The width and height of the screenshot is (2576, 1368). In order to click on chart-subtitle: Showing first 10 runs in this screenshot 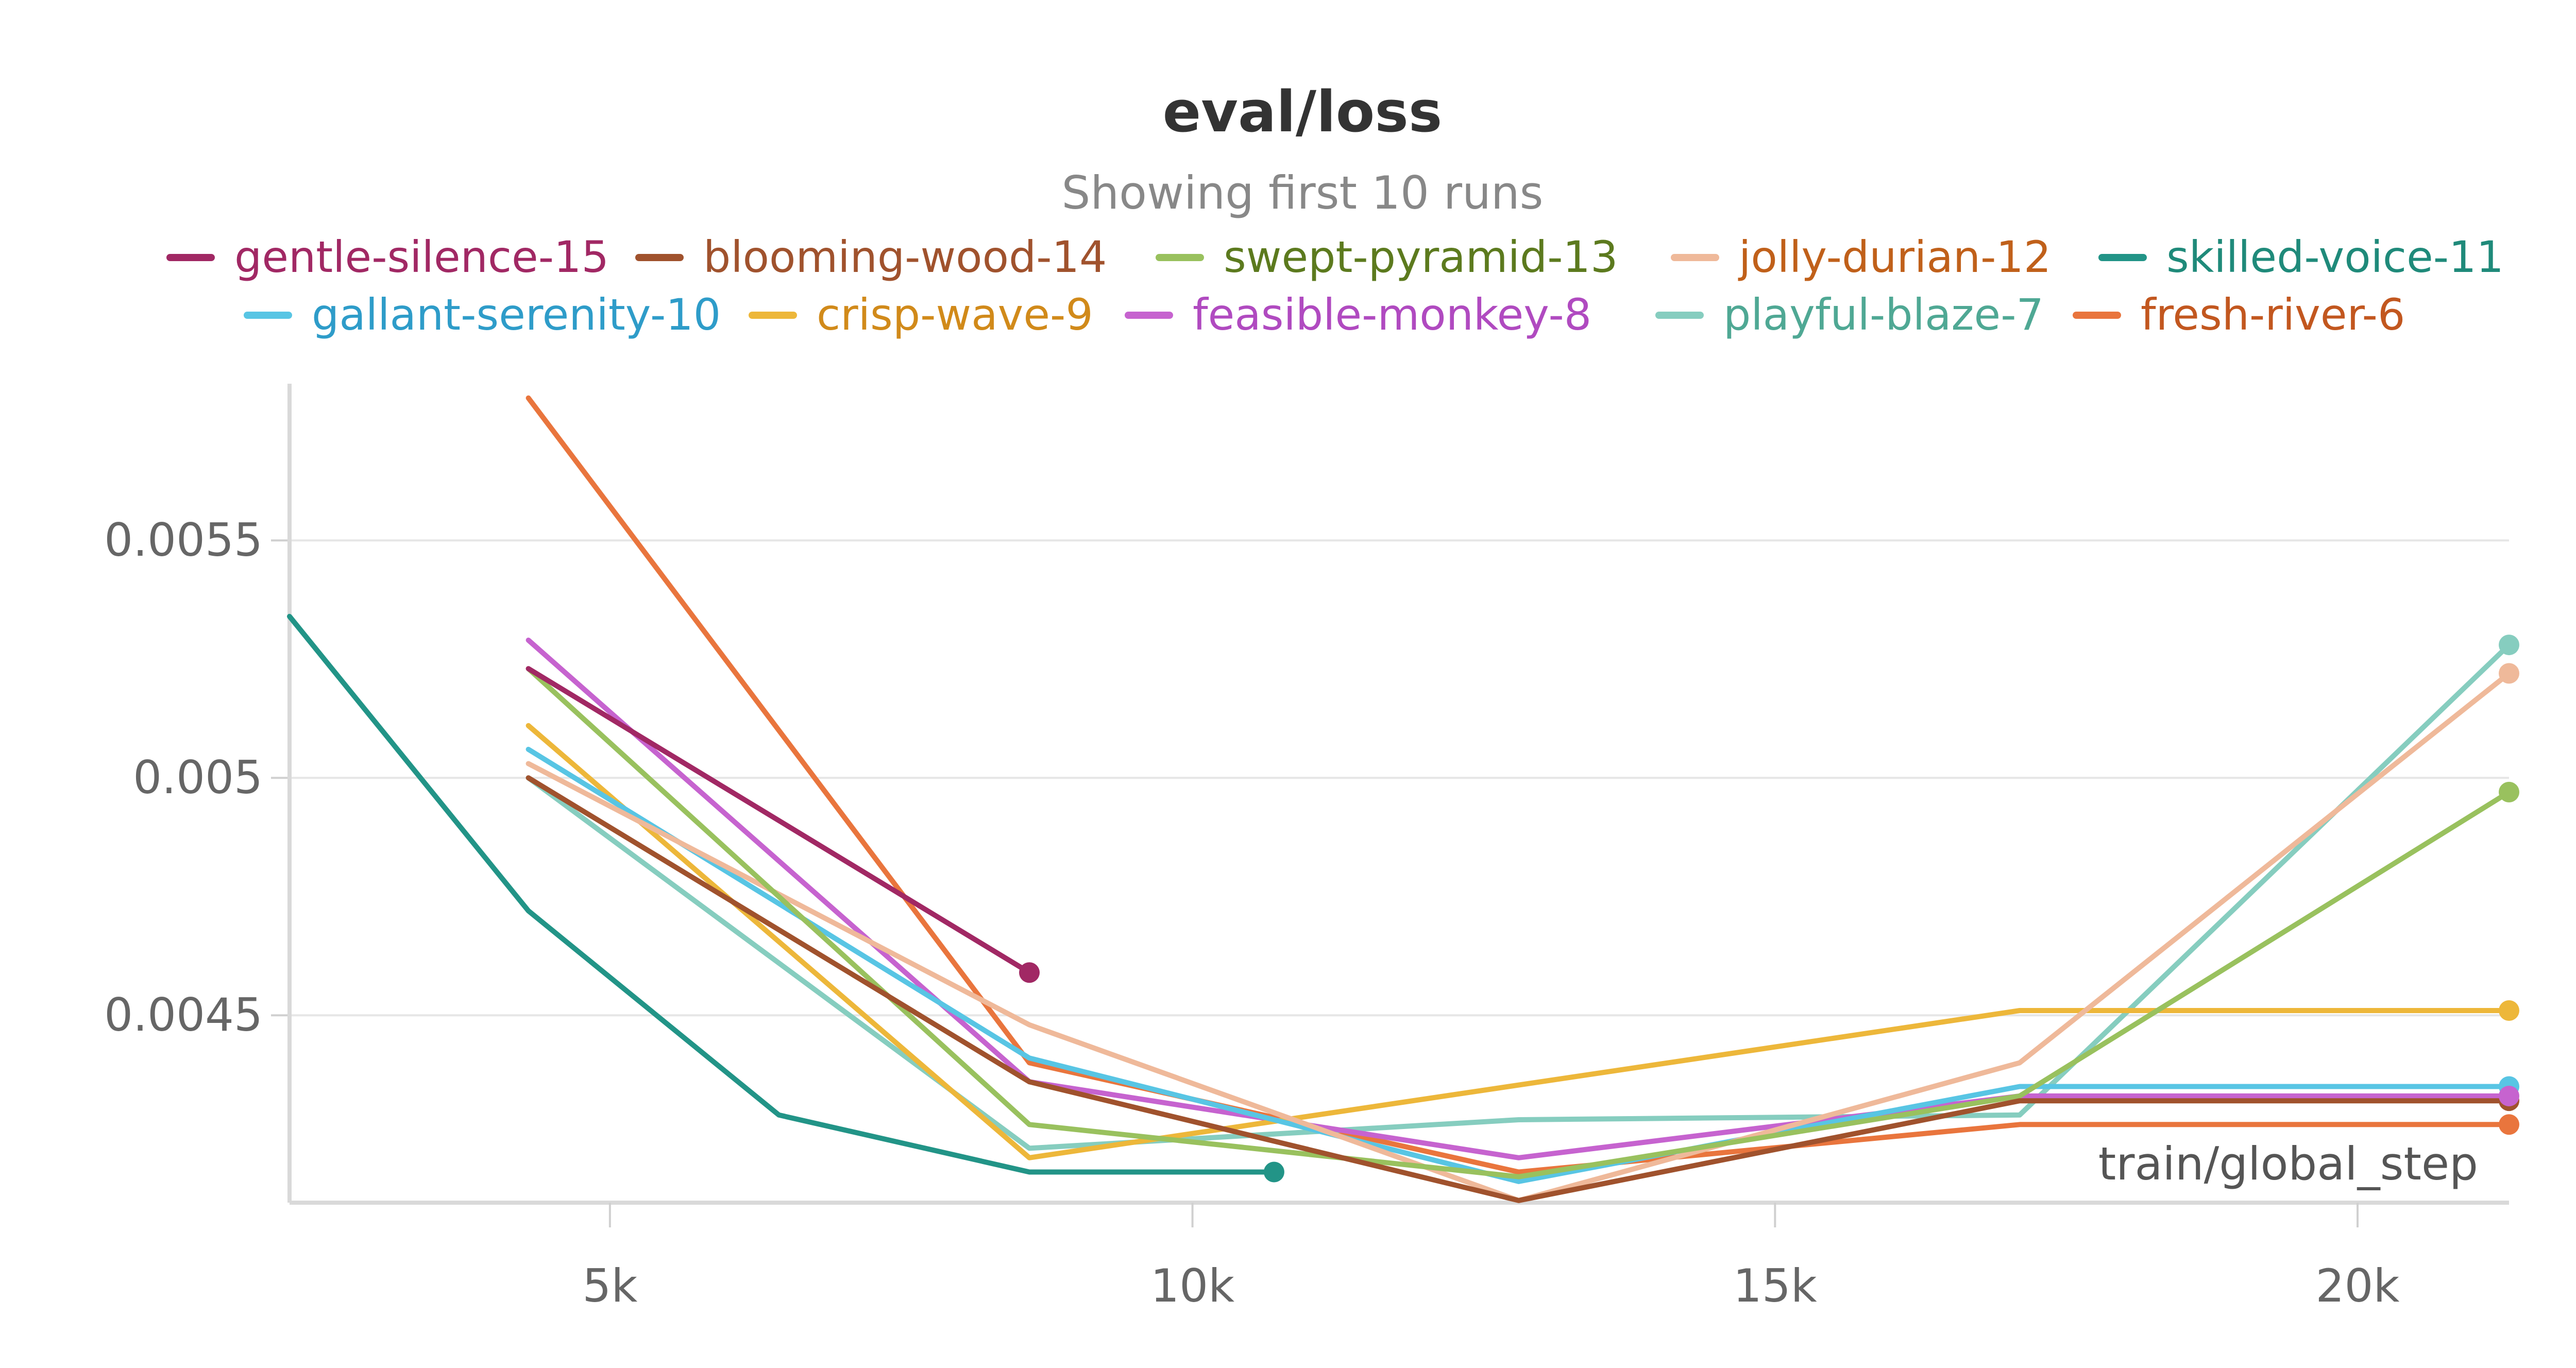, I will do `click(1303, 192)`.